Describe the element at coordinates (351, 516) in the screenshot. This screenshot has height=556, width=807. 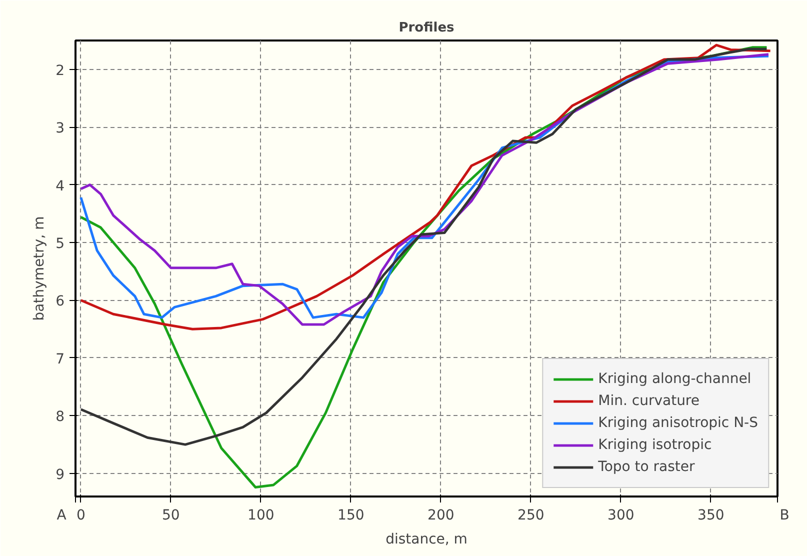
I see `x-tick-label: 150` at that location.